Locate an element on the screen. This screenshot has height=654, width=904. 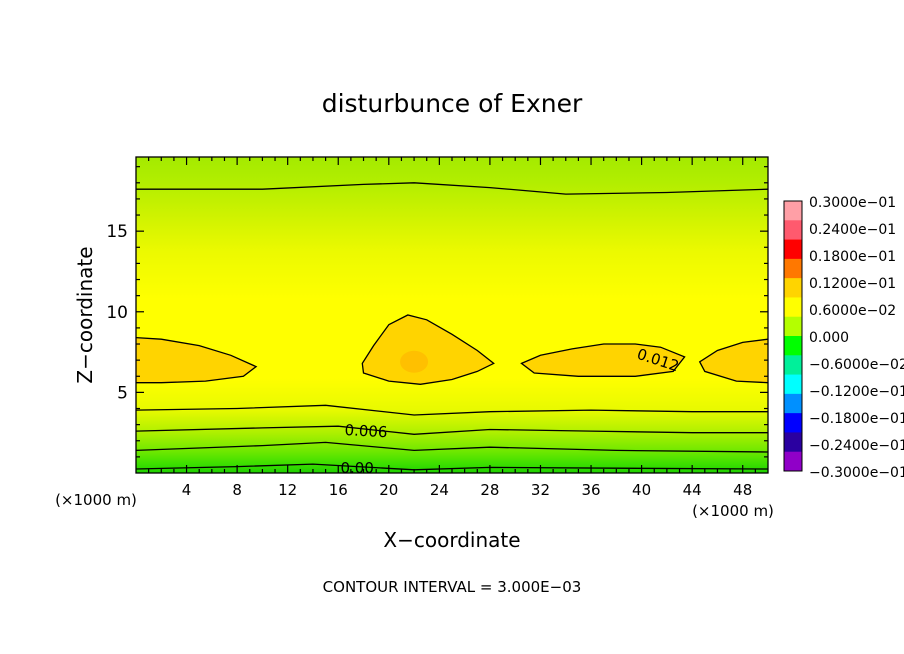
contour-interval-note: CONTOUR INTERVAL = 3.000E−03 is located at coordinates (452, 587).